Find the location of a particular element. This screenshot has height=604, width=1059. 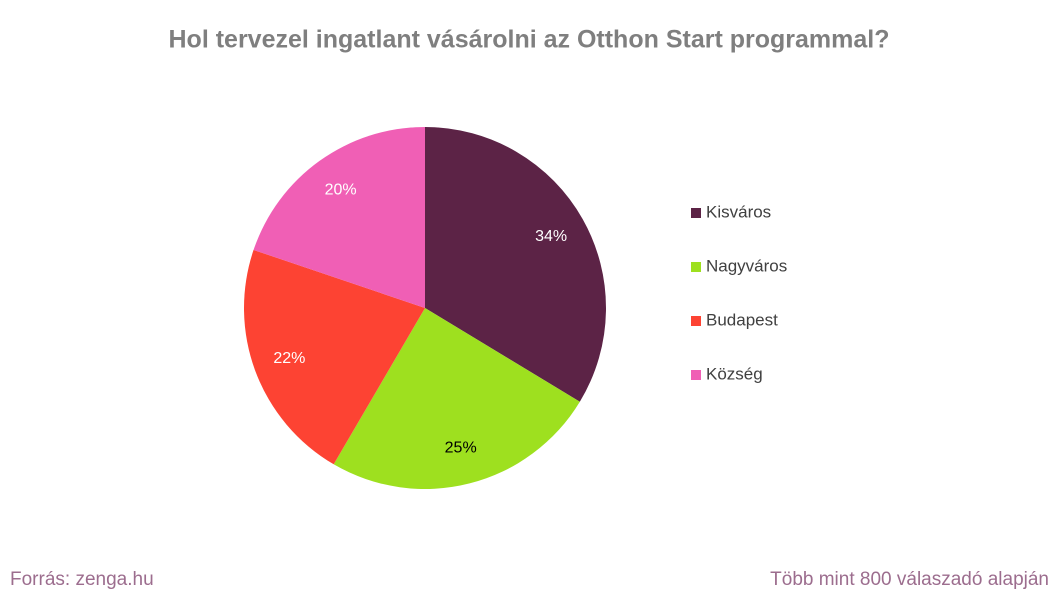

legend-label: Nagyváros is located at coordinates (746, 265).